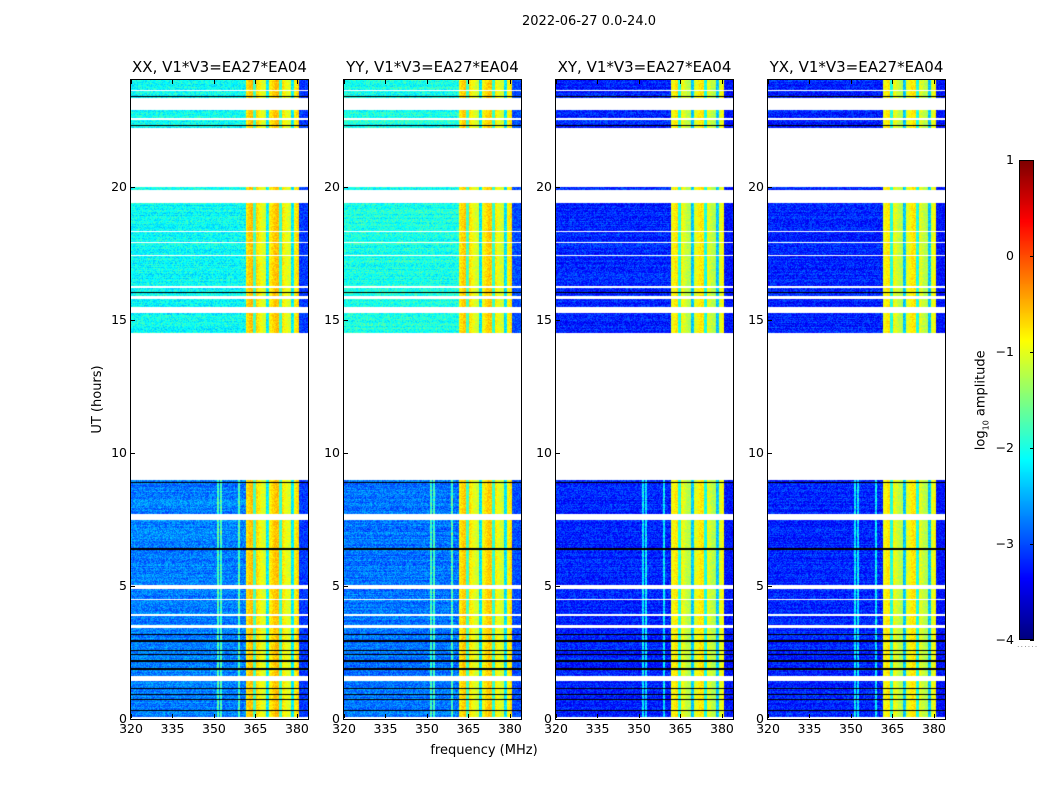 The width and height of the screenshot is (1050, 800). I want to click on colorbar-tick-label: −3, so click(1004, 543).